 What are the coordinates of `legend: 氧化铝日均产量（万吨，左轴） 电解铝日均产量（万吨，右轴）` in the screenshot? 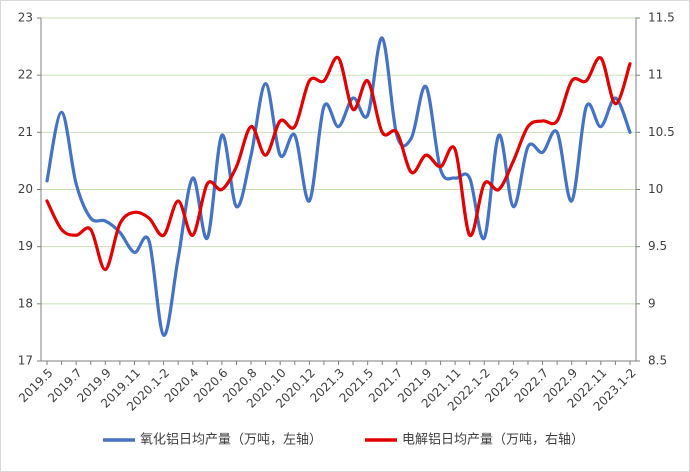 It's located at (343, 440).